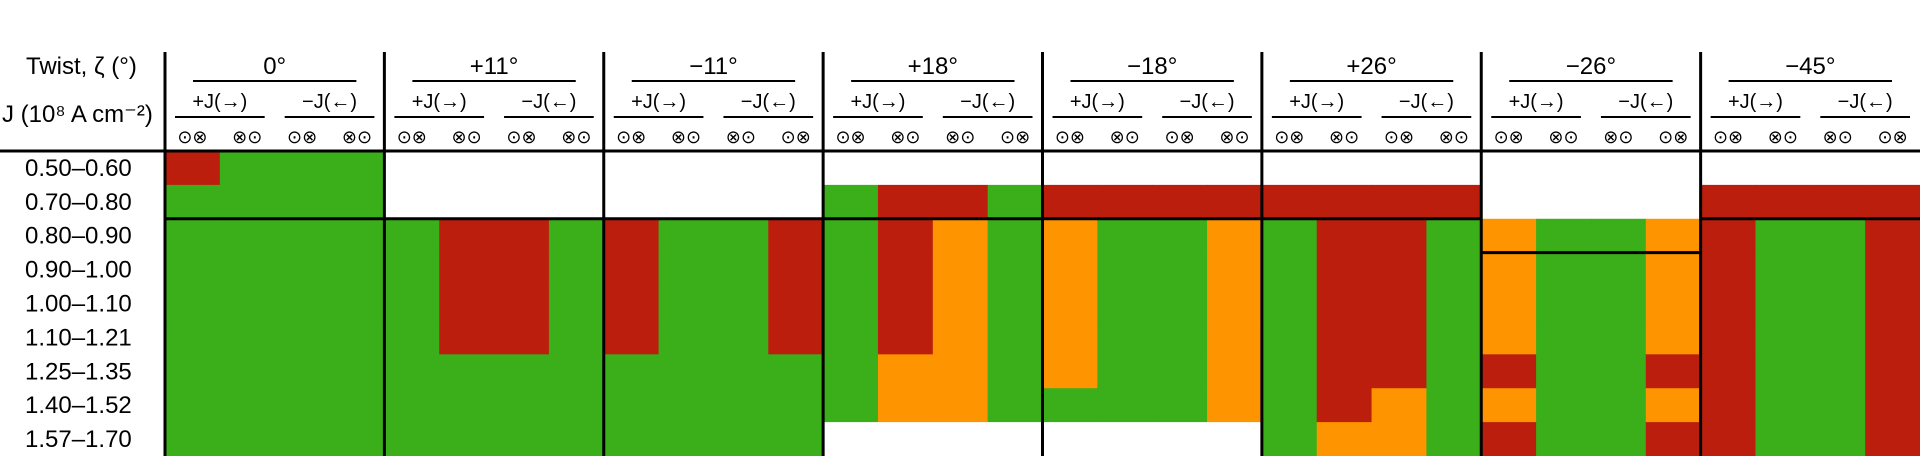 The image size is (1920, 456). I want to click on row-label: 1.00–1.10, so click(78, 304).